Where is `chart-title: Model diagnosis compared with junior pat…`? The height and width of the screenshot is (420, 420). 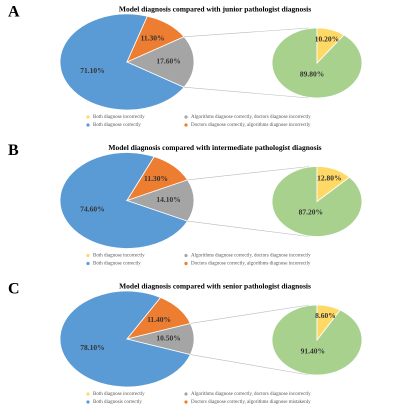 chart-title: Model diagnosis compared with junior pat… is located at coordinates (215, 9).